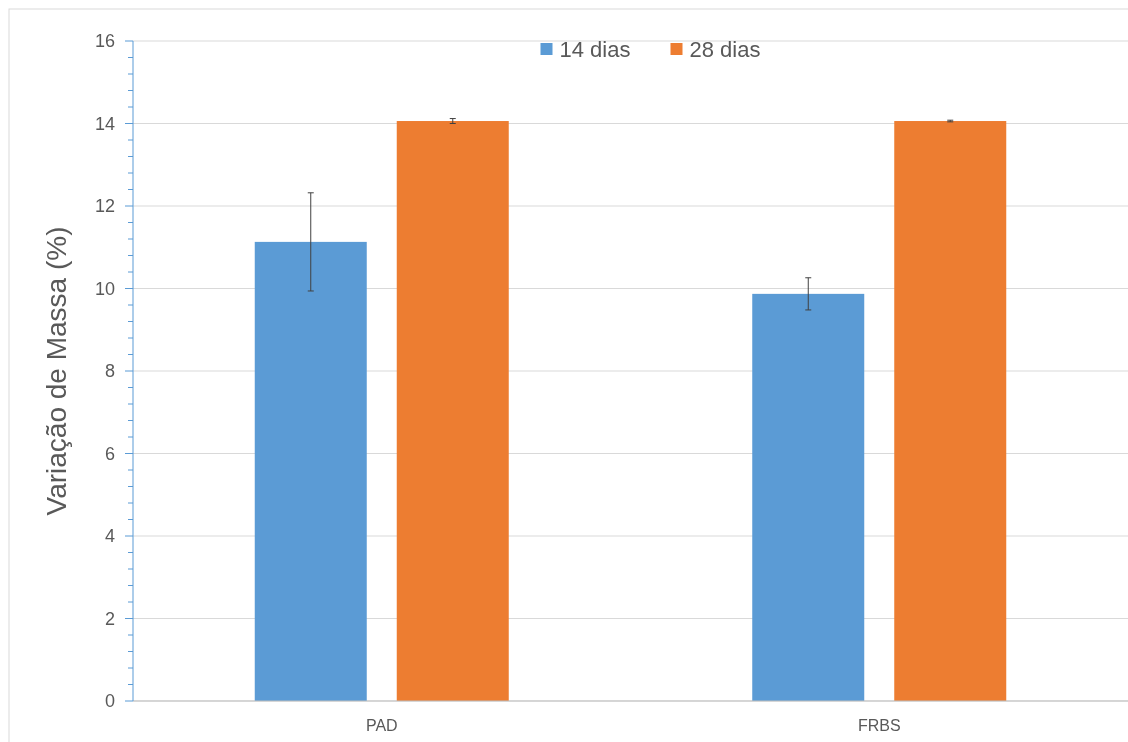  What do you see at coordinates (109, 453) in the screenshot?
I see `y-tick-label: 6` at bounding box center [109, 453].